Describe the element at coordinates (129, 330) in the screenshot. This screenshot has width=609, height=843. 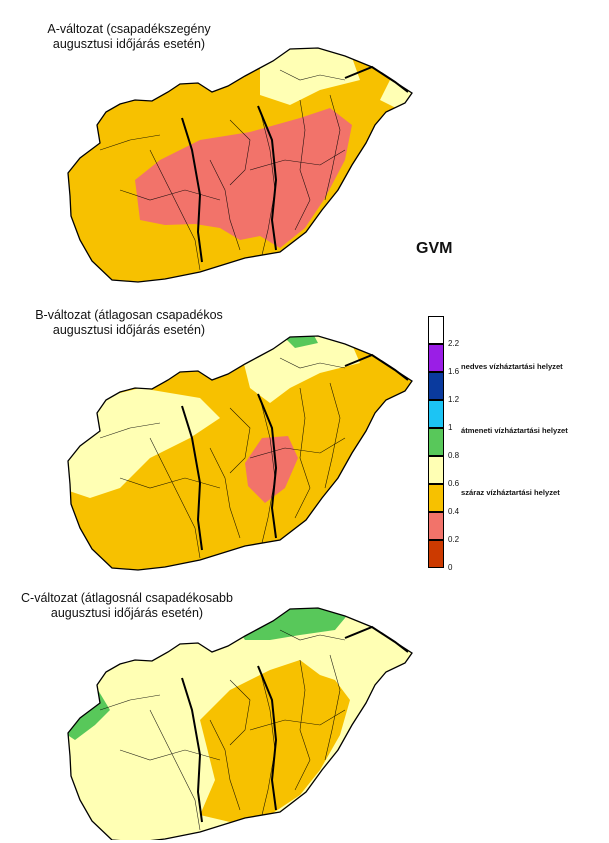
I see `map-b-title-line2: augusztusi időjárás esetén)` at that location.